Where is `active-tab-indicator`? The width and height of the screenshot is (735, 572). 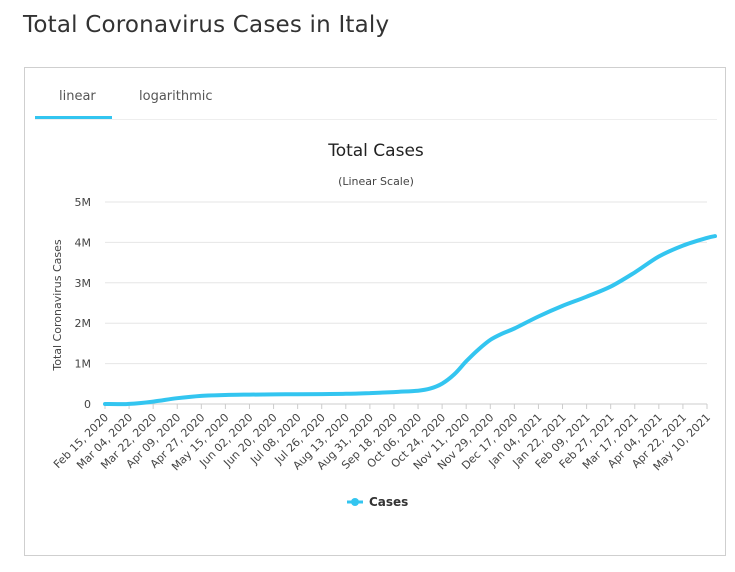 active-tab-indicator is located at coordinates (73, 117).